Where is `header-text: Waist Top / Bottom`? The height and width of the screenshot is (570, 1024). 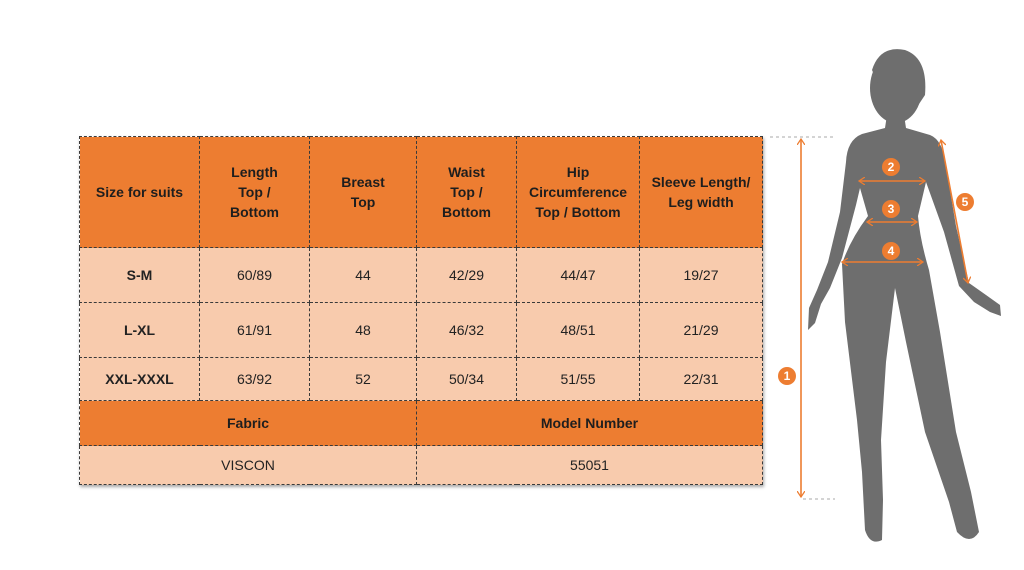
header-text: Waist Top / Bottom is located at coordinates (466, 192).